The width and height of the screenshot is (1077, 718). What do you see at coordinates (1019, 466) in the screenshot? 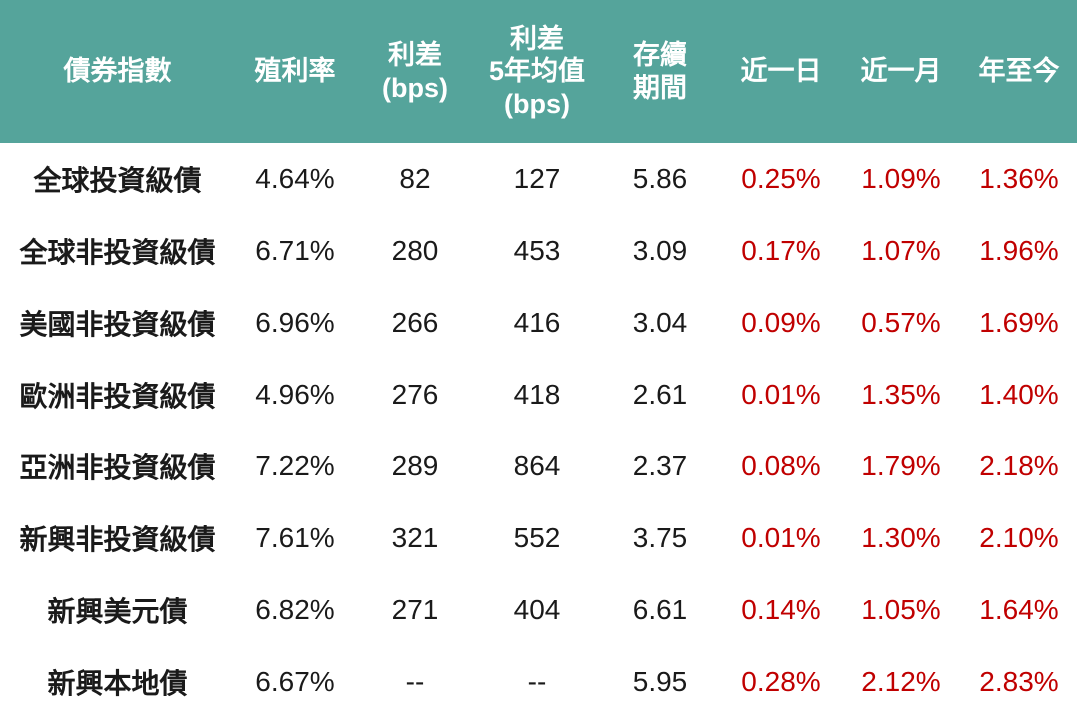
I see `cell-ytd: 2.18%` at bounding box center [1019, 466].